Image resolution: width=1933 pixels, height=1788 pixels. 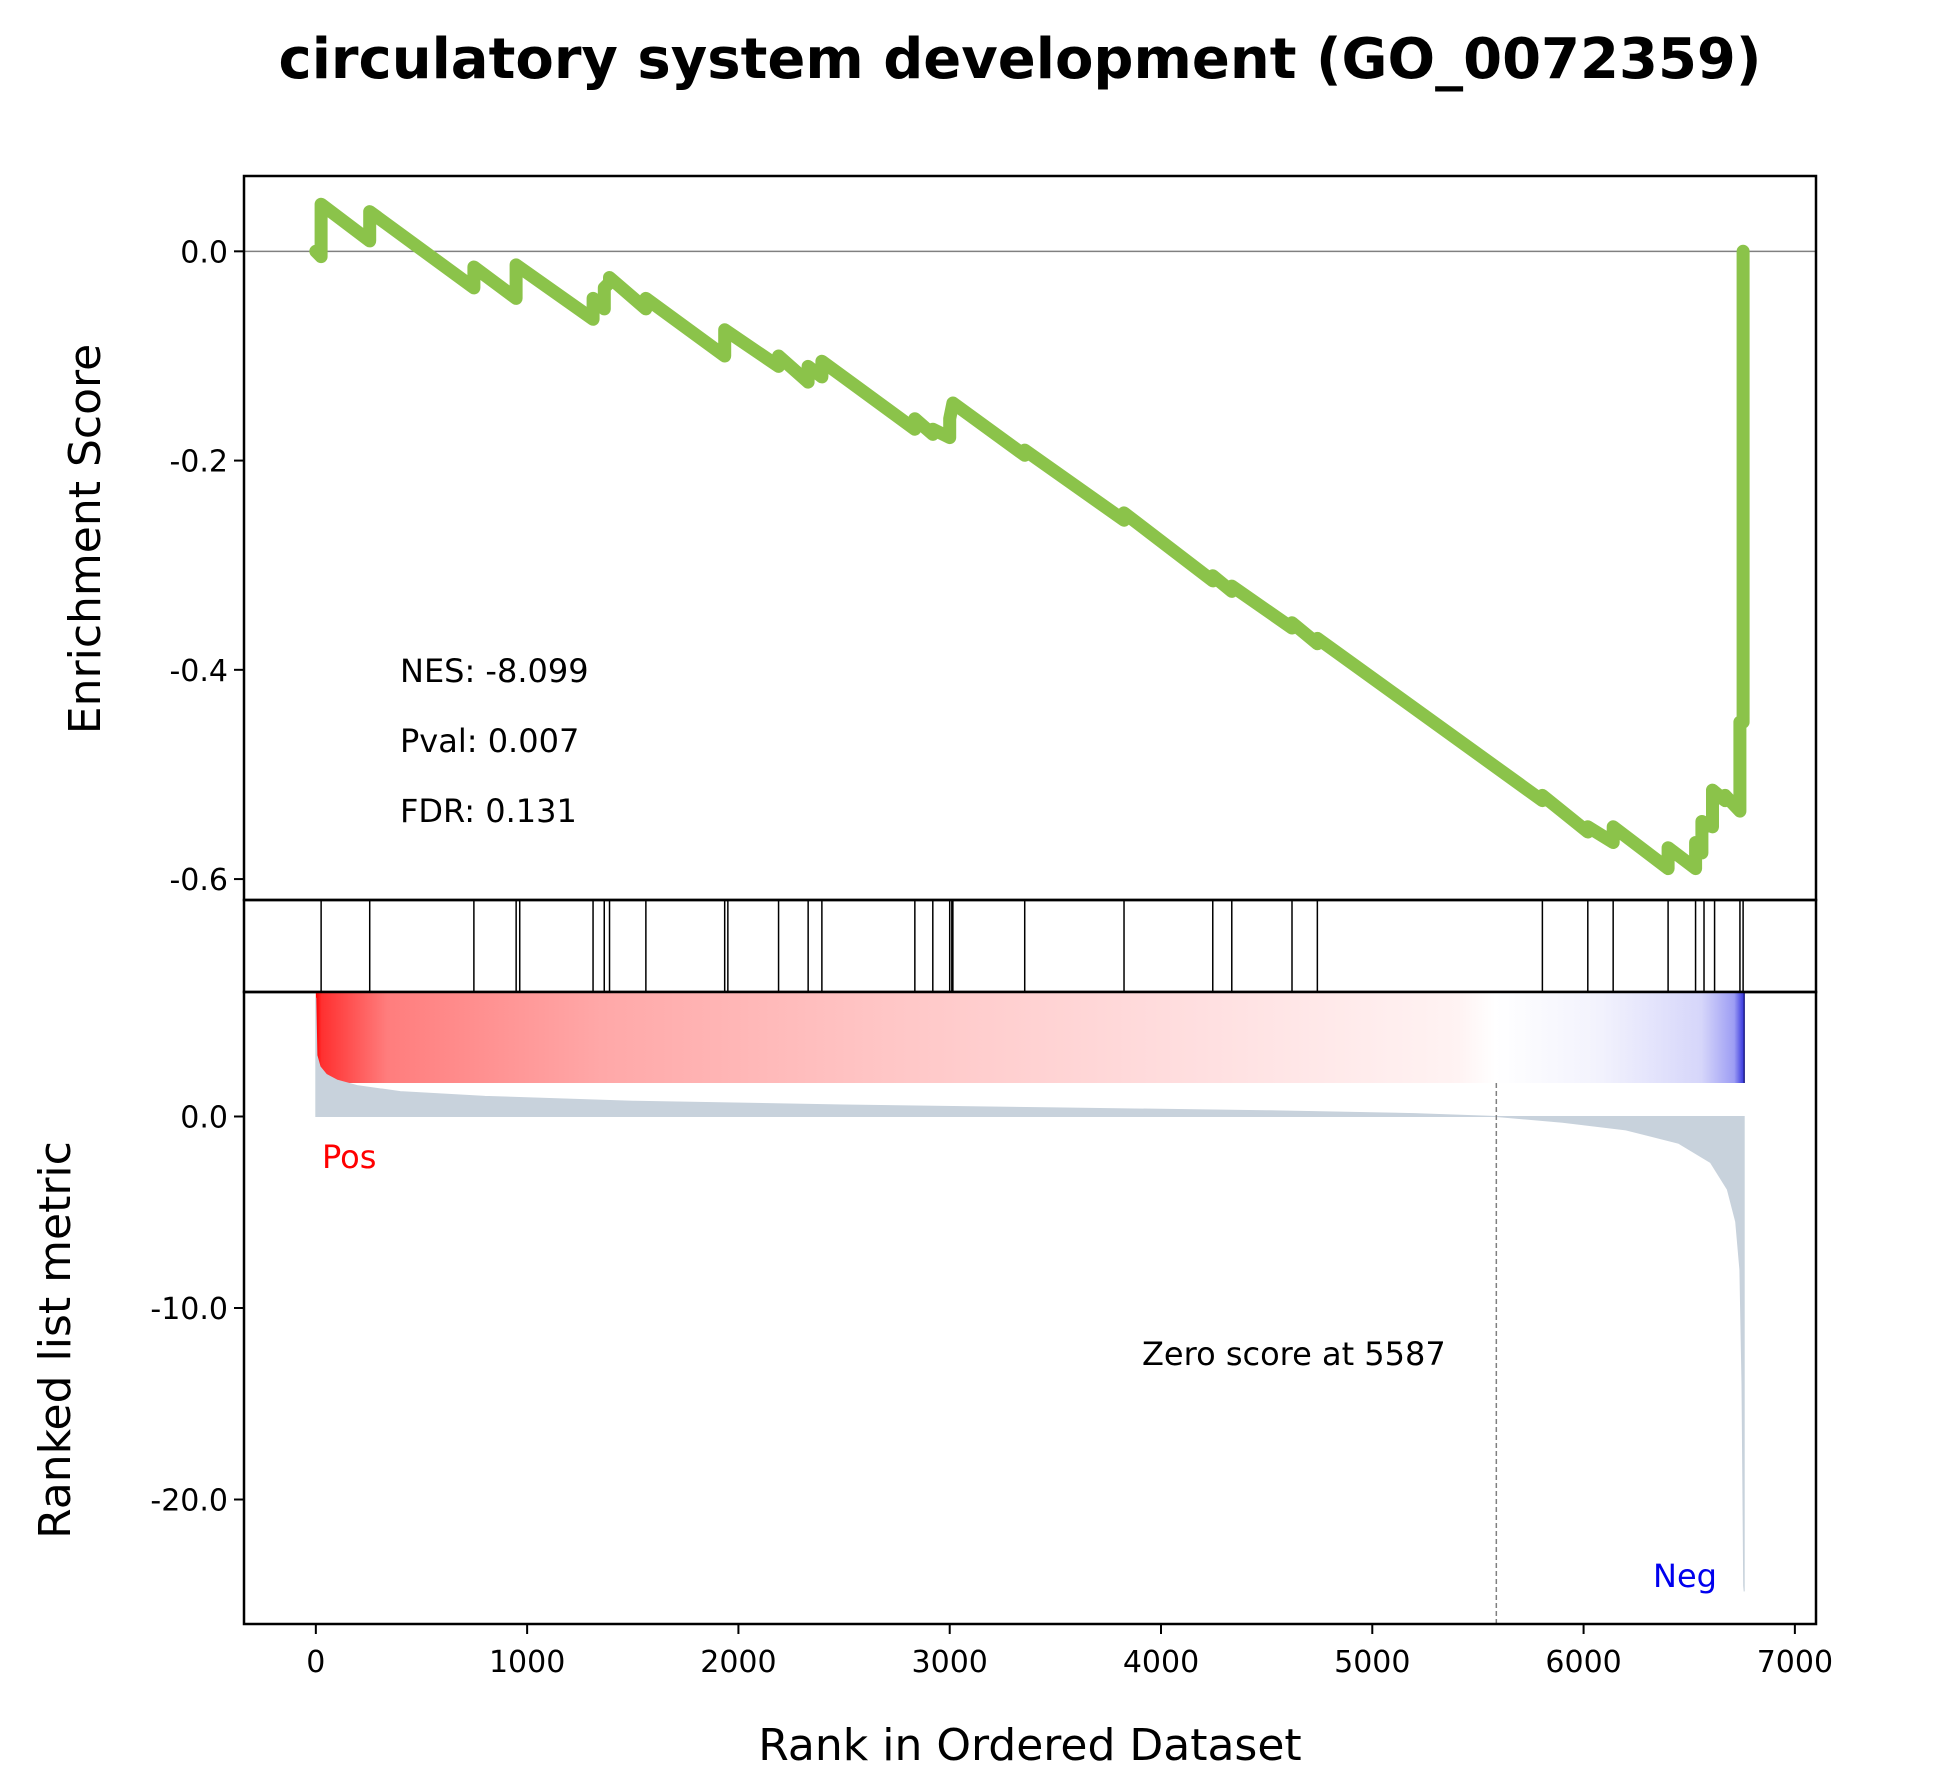 I want to click on x-axis-label: Rank in Ordered Dataset, so click(x=1029, y=1745).